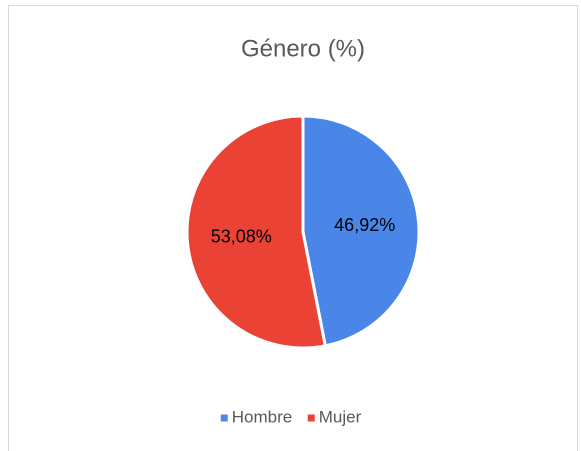 The height and width of the screenshot is (451, 581). What do you see at coordinates (241, 237) in the screenshot?
I see `data-label: 53,08%` at bounding box center [241, 237].